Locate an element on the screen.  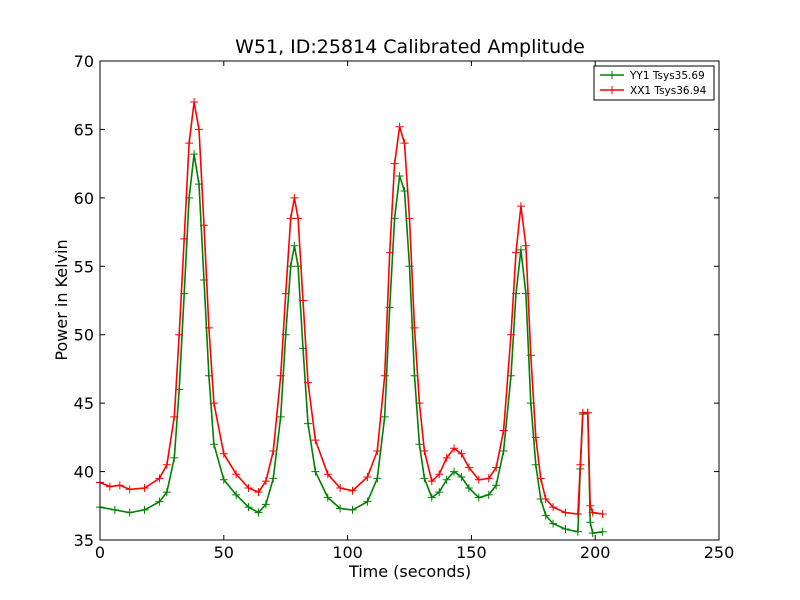
y-tick-label: 60 is located at coordinates (84, 198).